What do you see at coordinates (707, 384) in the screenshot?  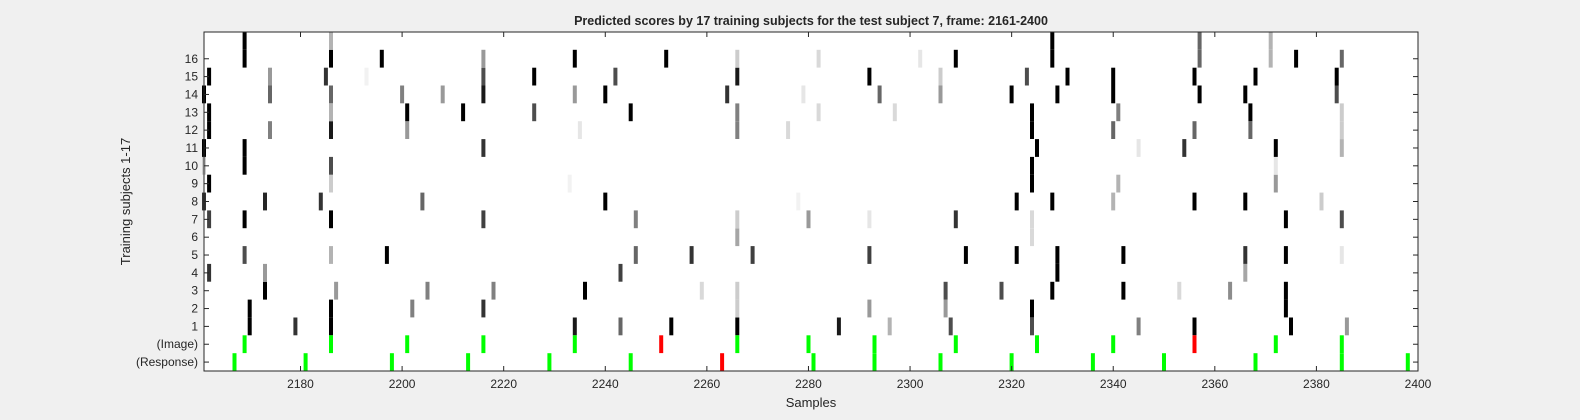 I see `x-tick-label: 2260` at bounding box center [707, 384].